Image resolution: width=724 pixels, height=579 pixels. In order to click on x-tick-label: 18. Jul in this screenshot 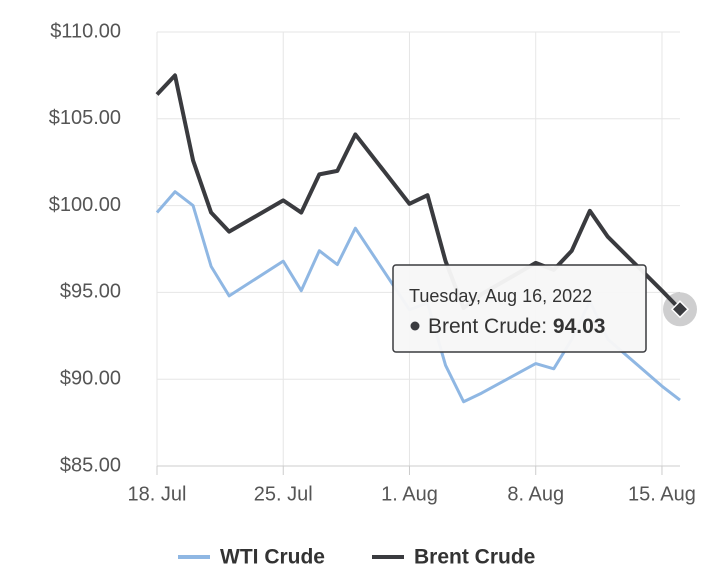, I will do `click(157, 494)`.